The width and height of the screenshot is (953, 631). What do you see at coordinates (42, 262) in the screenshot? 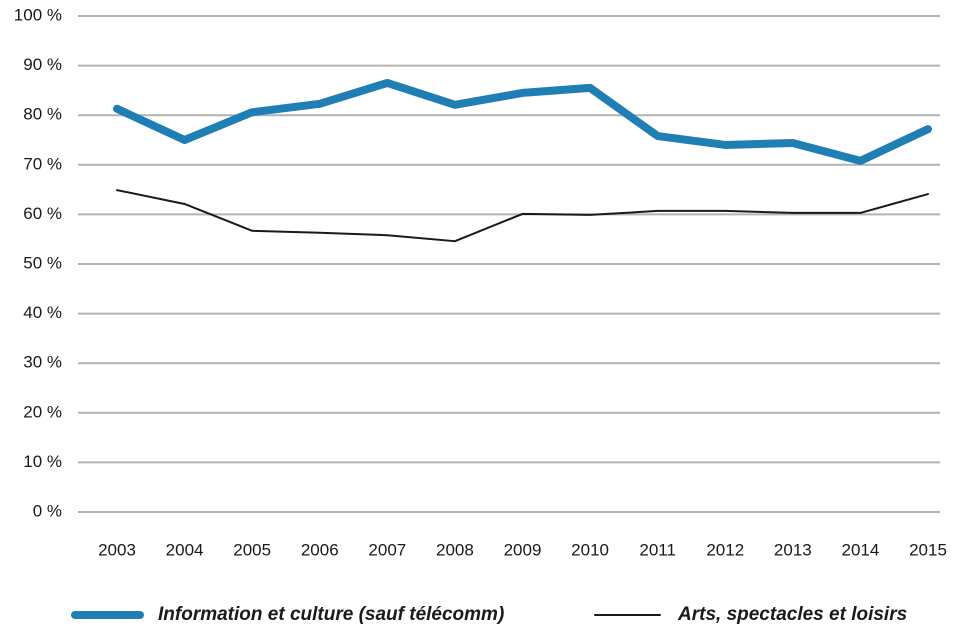
I see `y-tick-label: 50 %` at bounding box center [42, 262].